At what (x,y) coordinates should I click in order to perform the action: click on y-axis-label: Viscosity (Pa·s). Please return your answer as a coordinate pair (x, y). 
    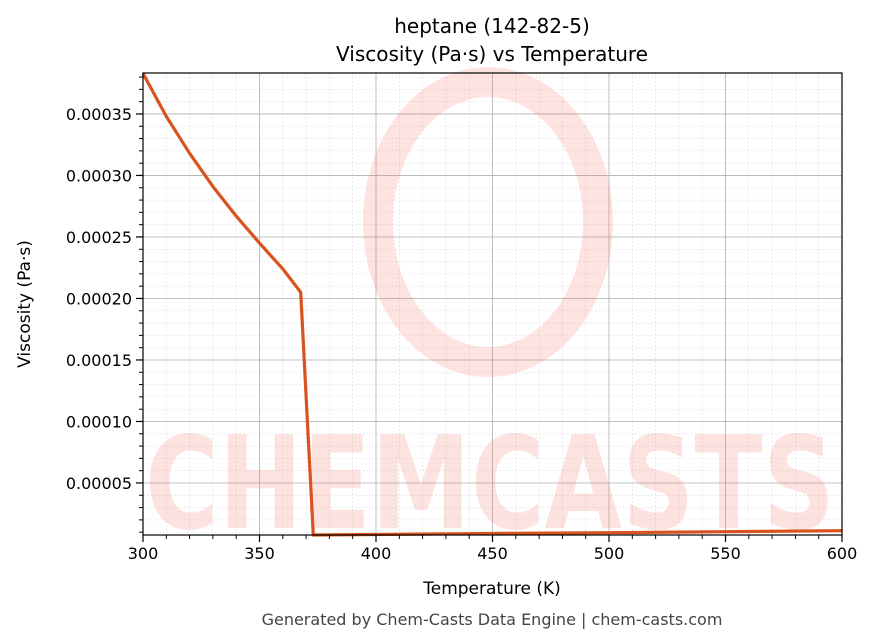
    Looking at the image, I should click on (25, 304).